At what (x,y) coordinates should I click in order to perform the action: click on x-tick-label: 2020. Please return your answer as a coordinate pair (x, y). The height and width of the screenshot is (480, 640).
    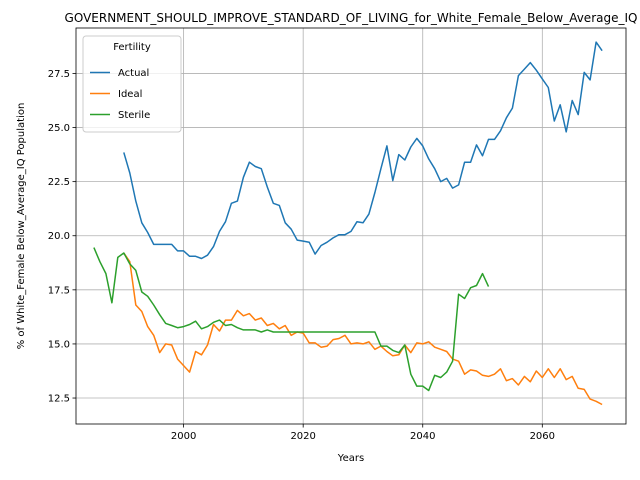
    Looking at the image, I should click on (302, 436).